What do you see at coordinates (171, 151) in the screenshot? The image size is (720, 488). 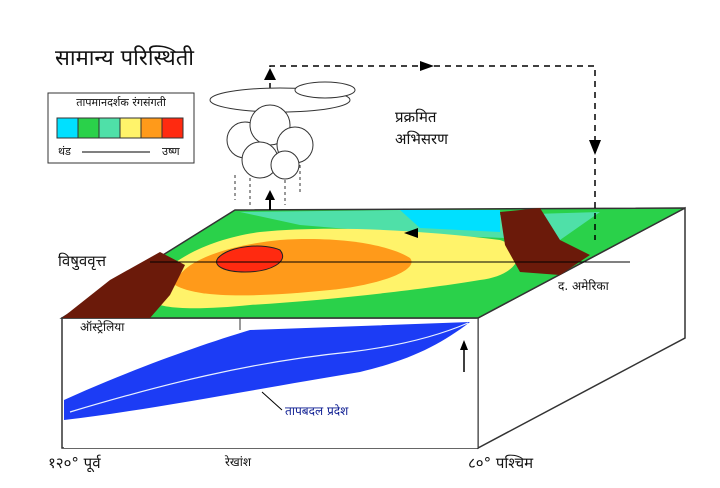 I see `legend-hot: उष्ण` at bounding box center [171, 151].